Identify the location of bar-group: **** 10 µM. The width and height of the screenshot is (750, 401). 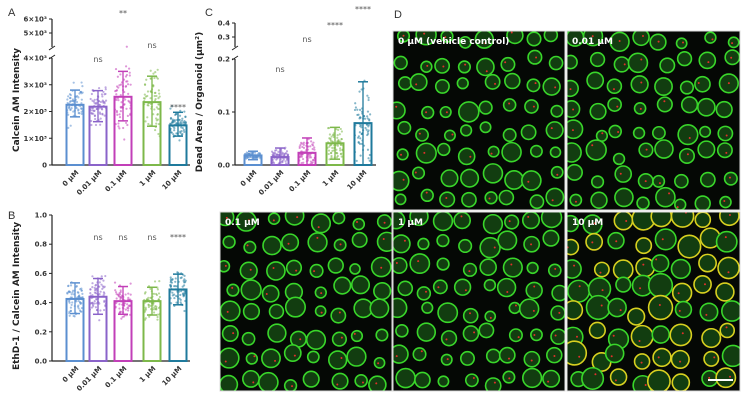
(174, 147).